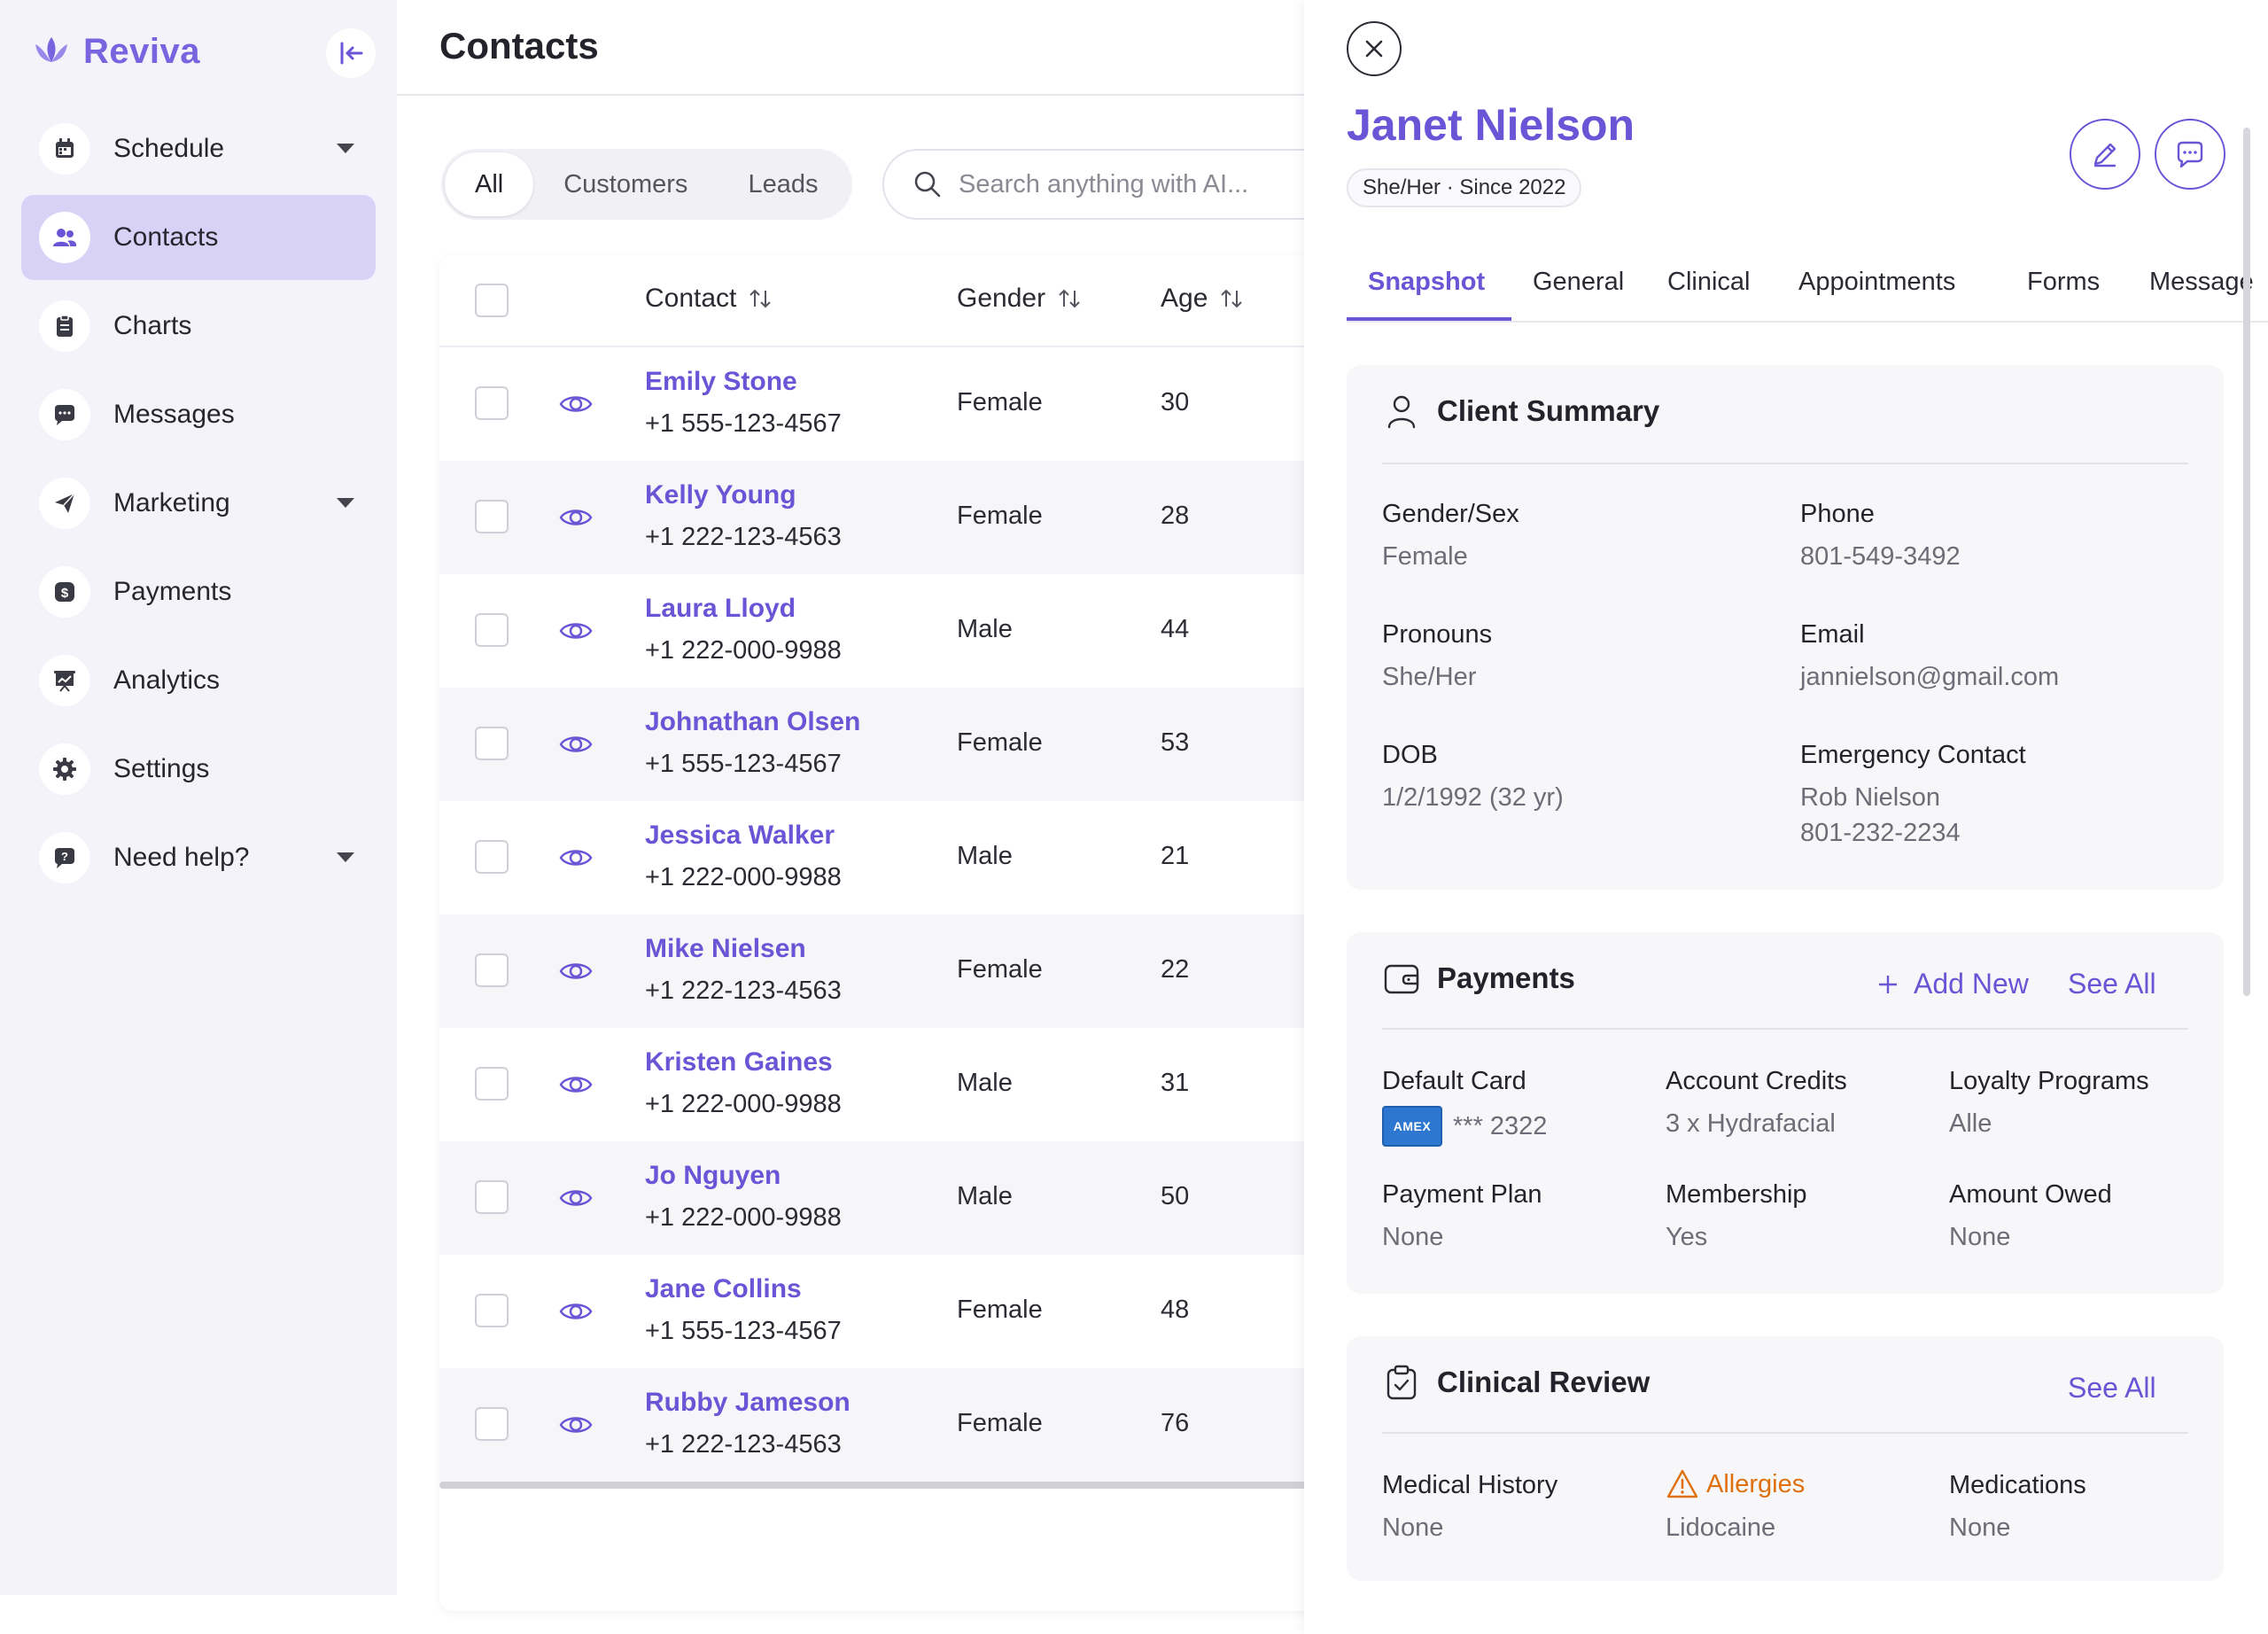  Describe the element at coordinates (198, 857) in the screenshot. I see `sidebar-item-help: ? Need help?` at that location.